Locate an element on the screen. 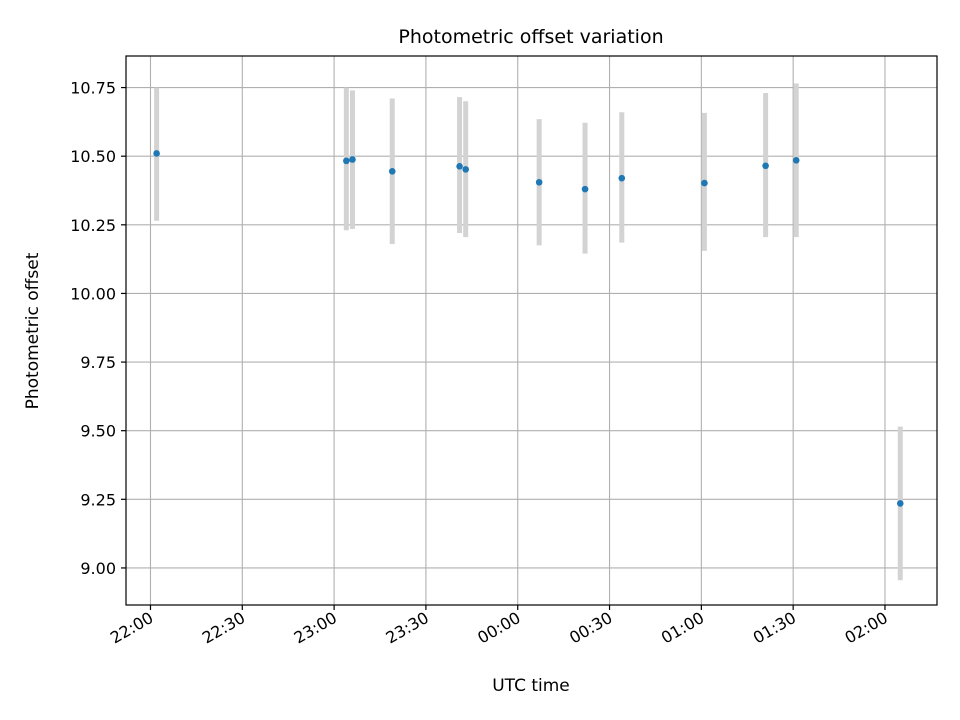  y-tick-label: 10.75 is located at coordinates (93, 88).